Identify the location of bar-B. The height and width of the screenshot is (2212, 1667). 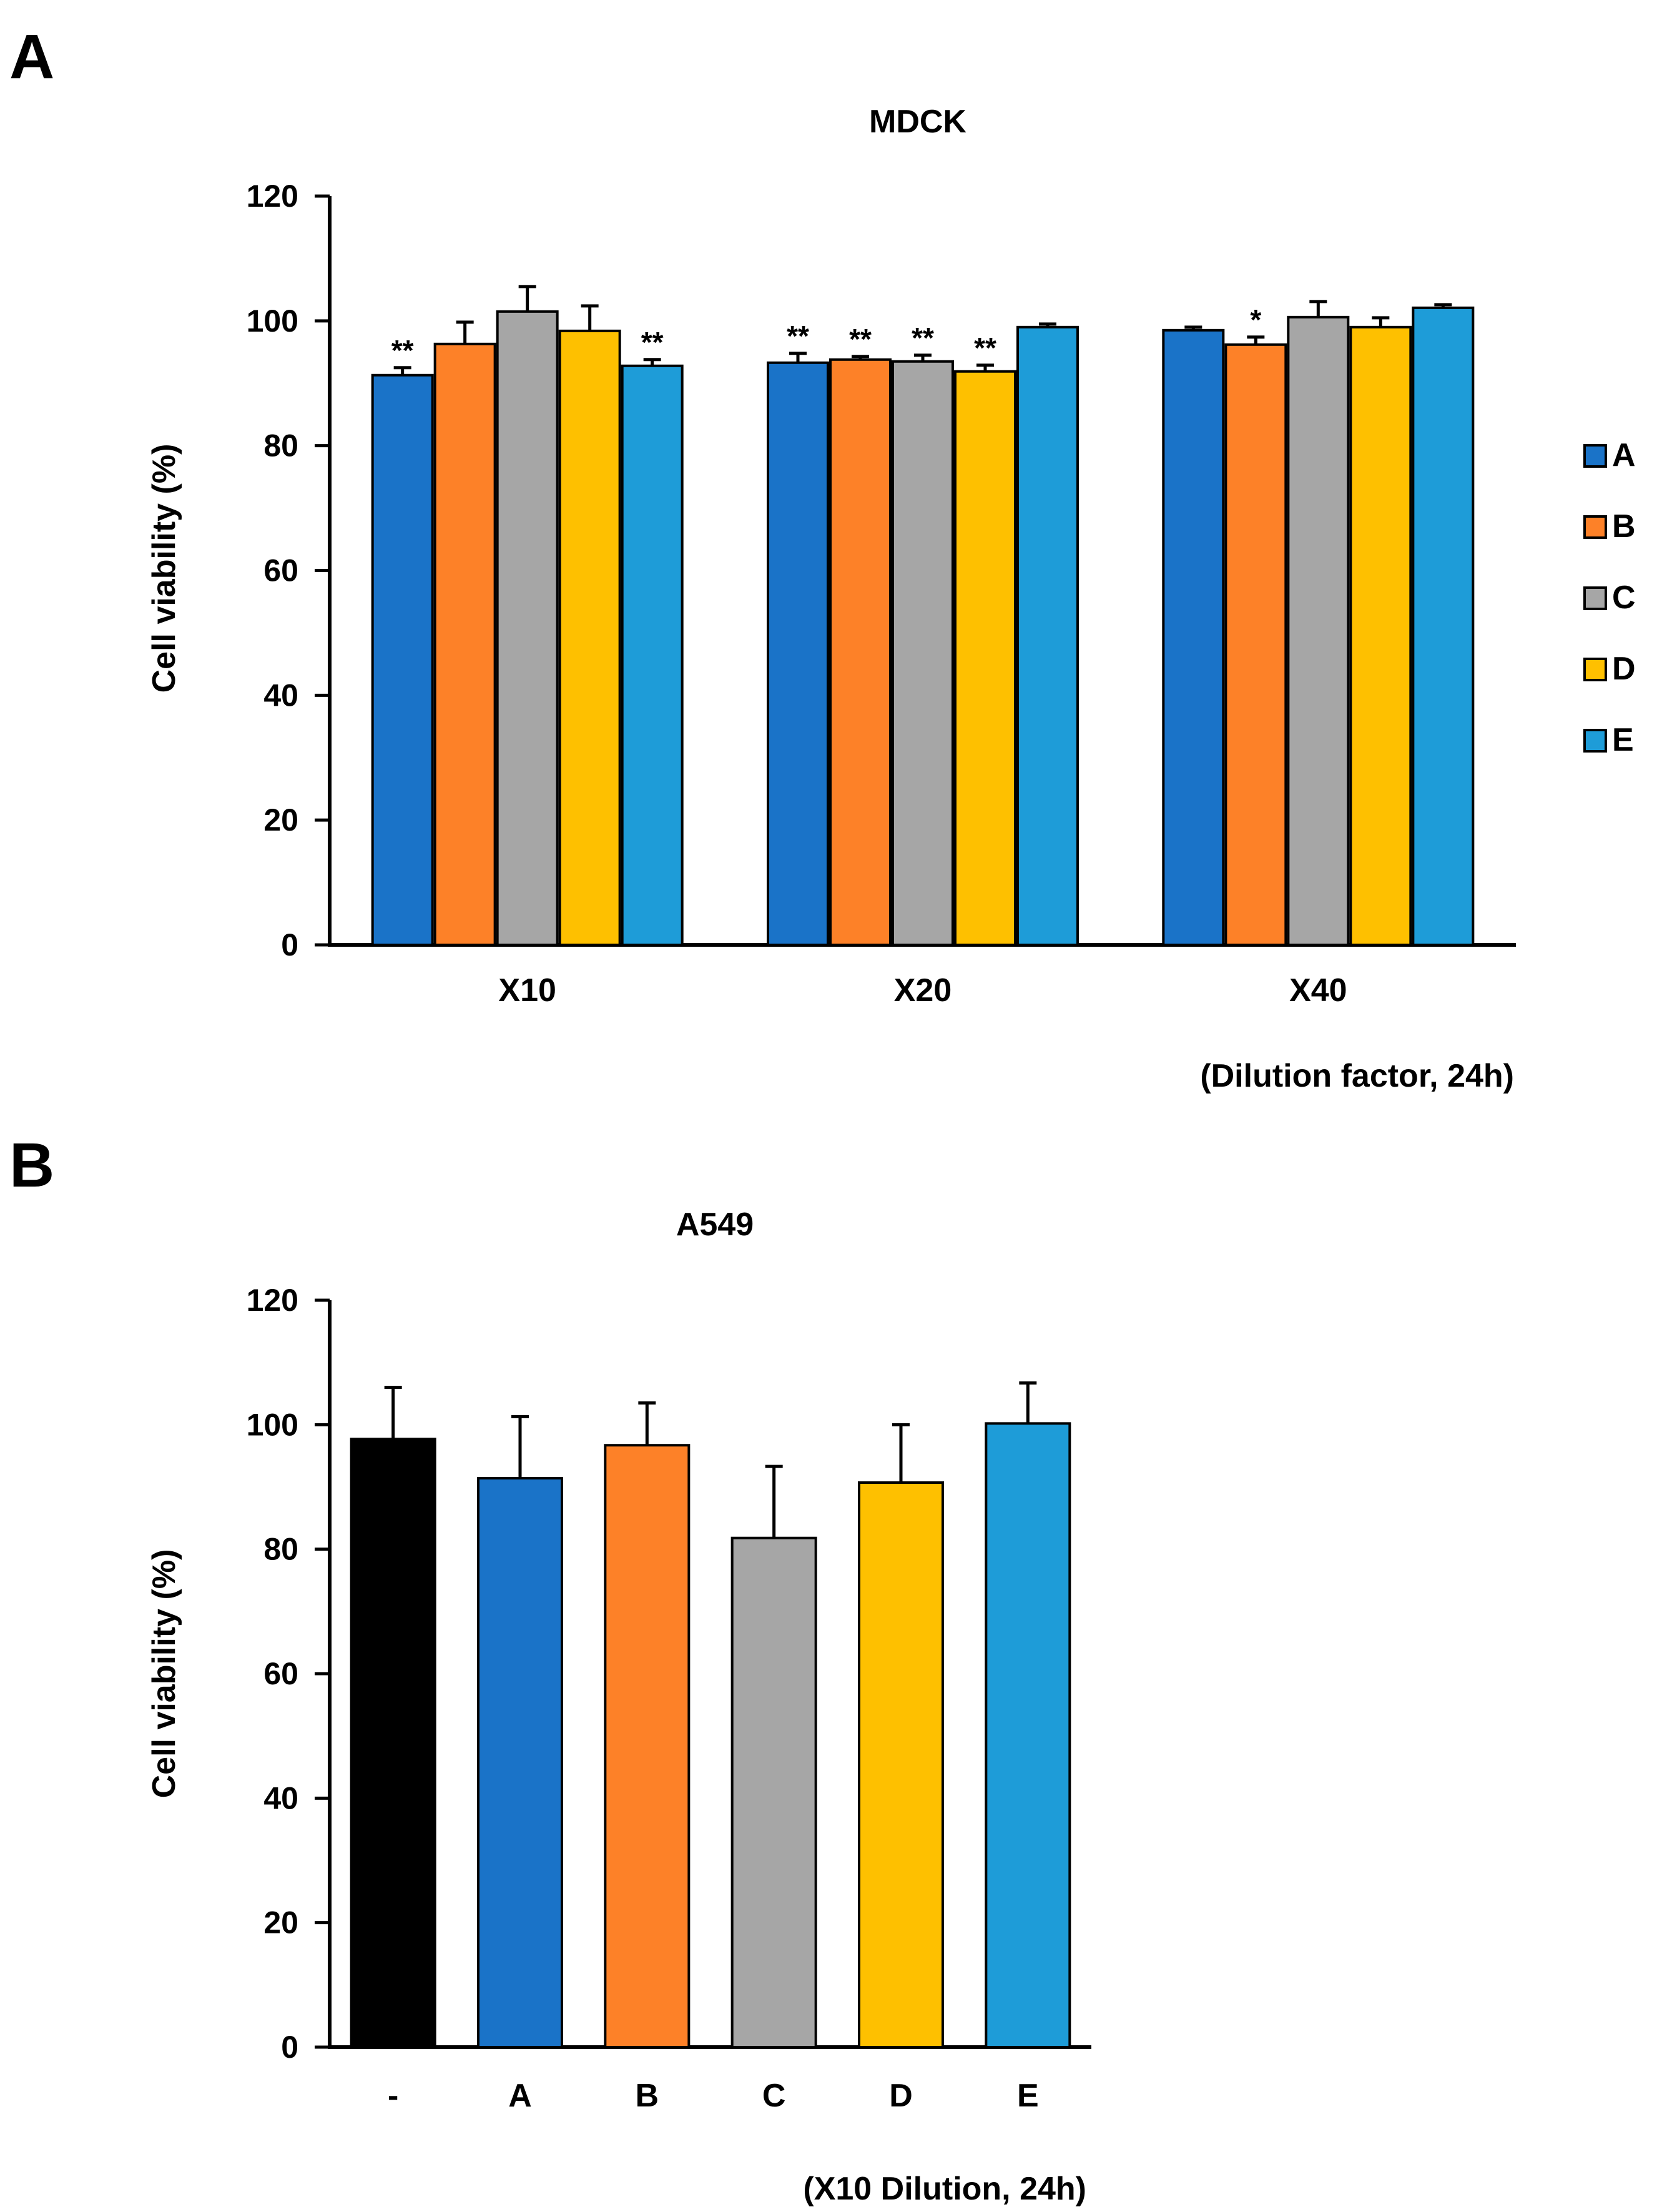
(648, 1746).